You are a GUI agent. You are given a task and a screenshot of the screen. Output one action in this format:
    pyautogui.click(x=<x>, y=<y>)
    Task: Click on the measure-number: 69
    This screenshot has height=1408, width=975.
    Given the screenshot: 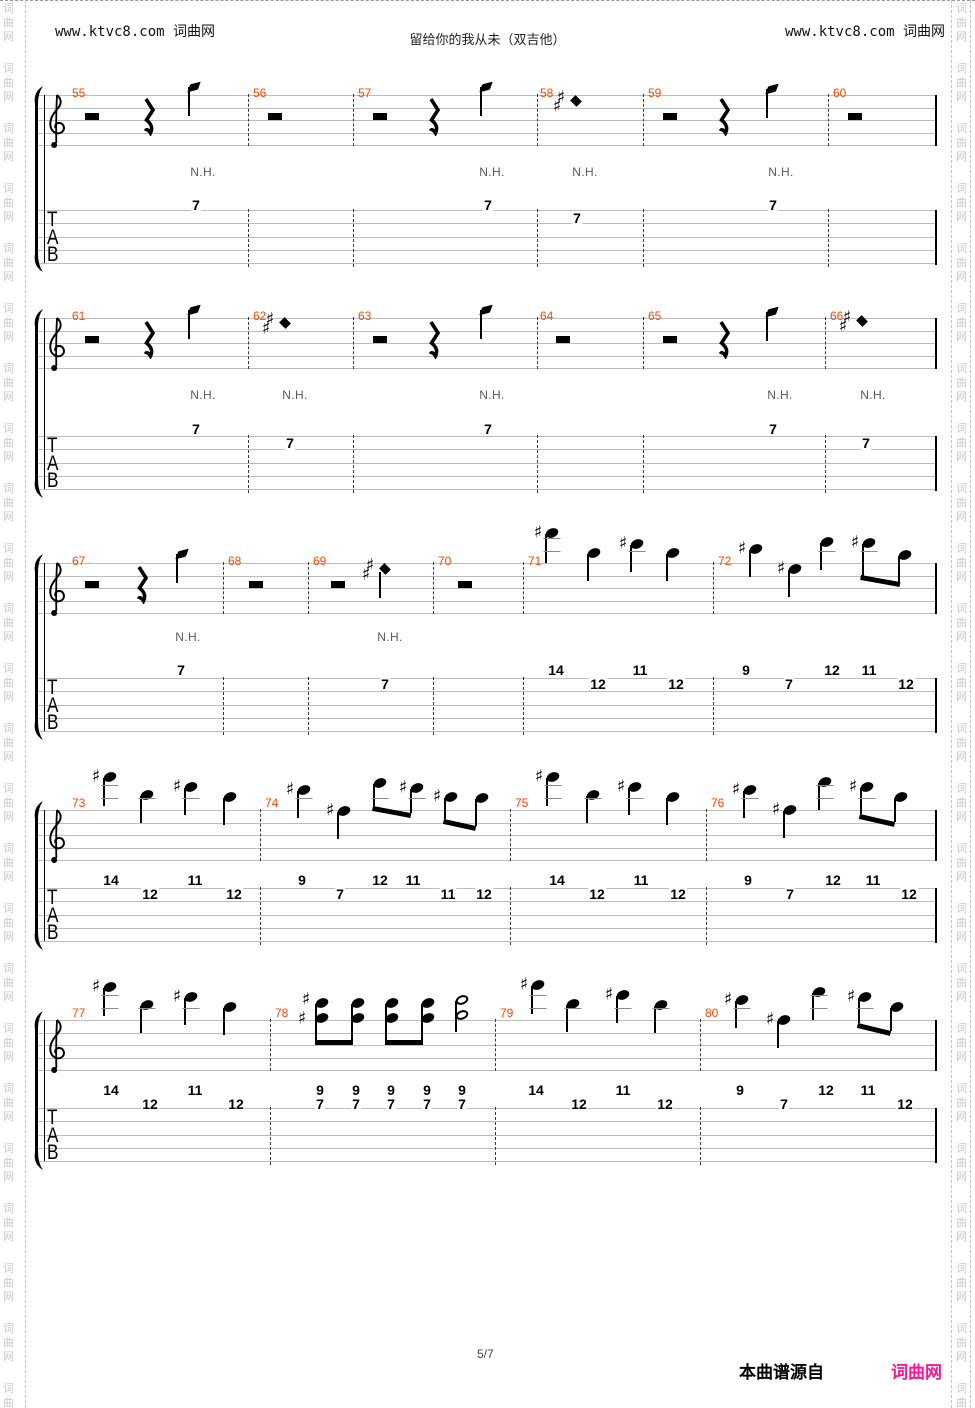 What is the action you would take?
    pyautogui.click(x=320, y=561)
    